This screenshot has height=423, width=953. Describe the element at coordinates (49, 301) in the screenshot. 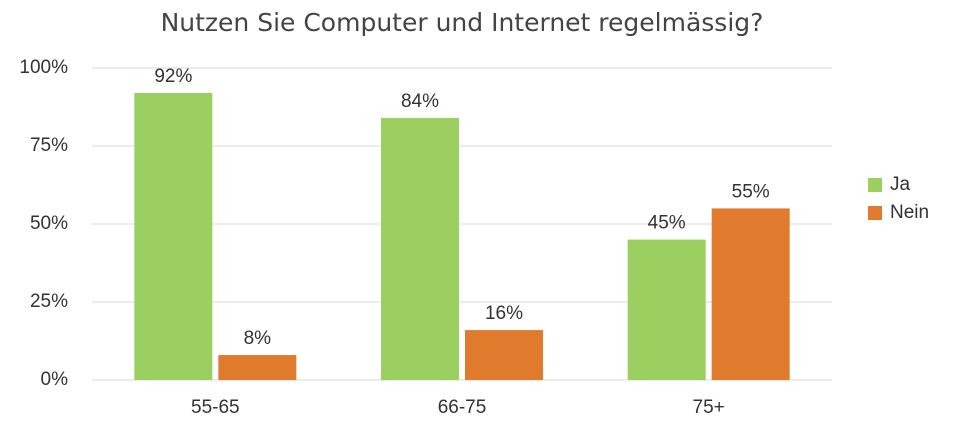

I see `y-tick-label: 25%` at that location.